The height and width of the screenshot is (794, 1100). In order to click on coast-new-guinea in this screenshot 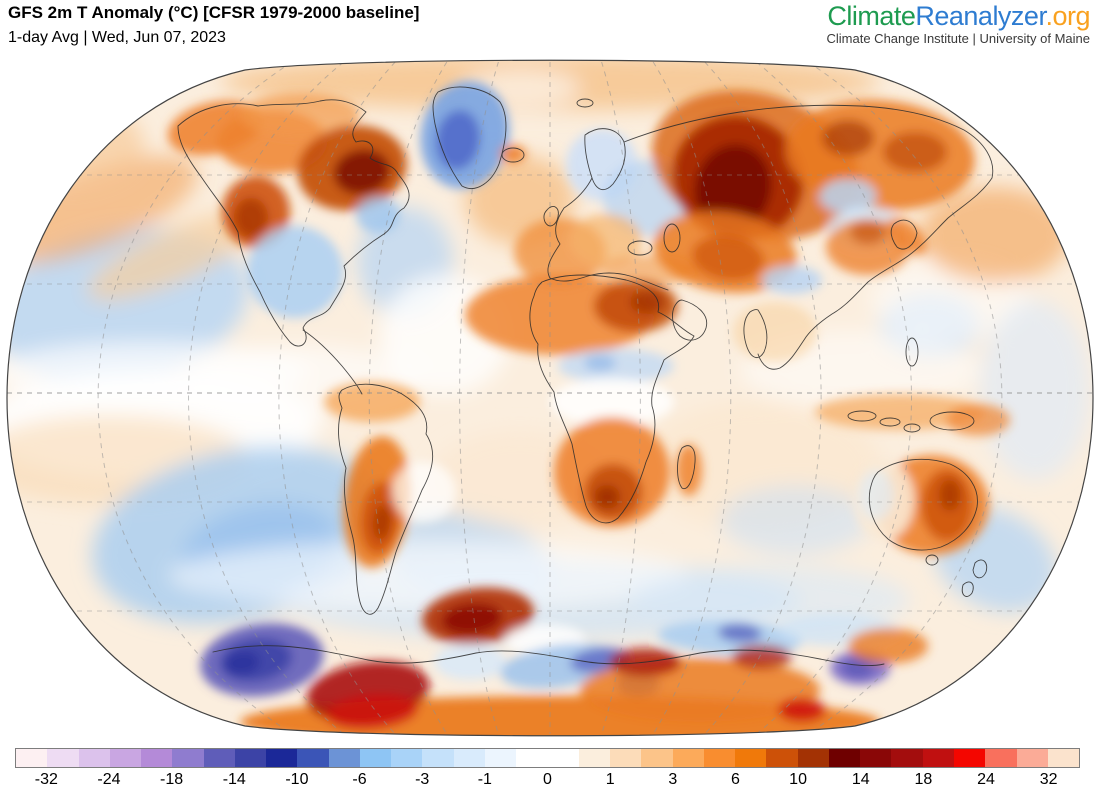, I will do `click(952, 421)`.